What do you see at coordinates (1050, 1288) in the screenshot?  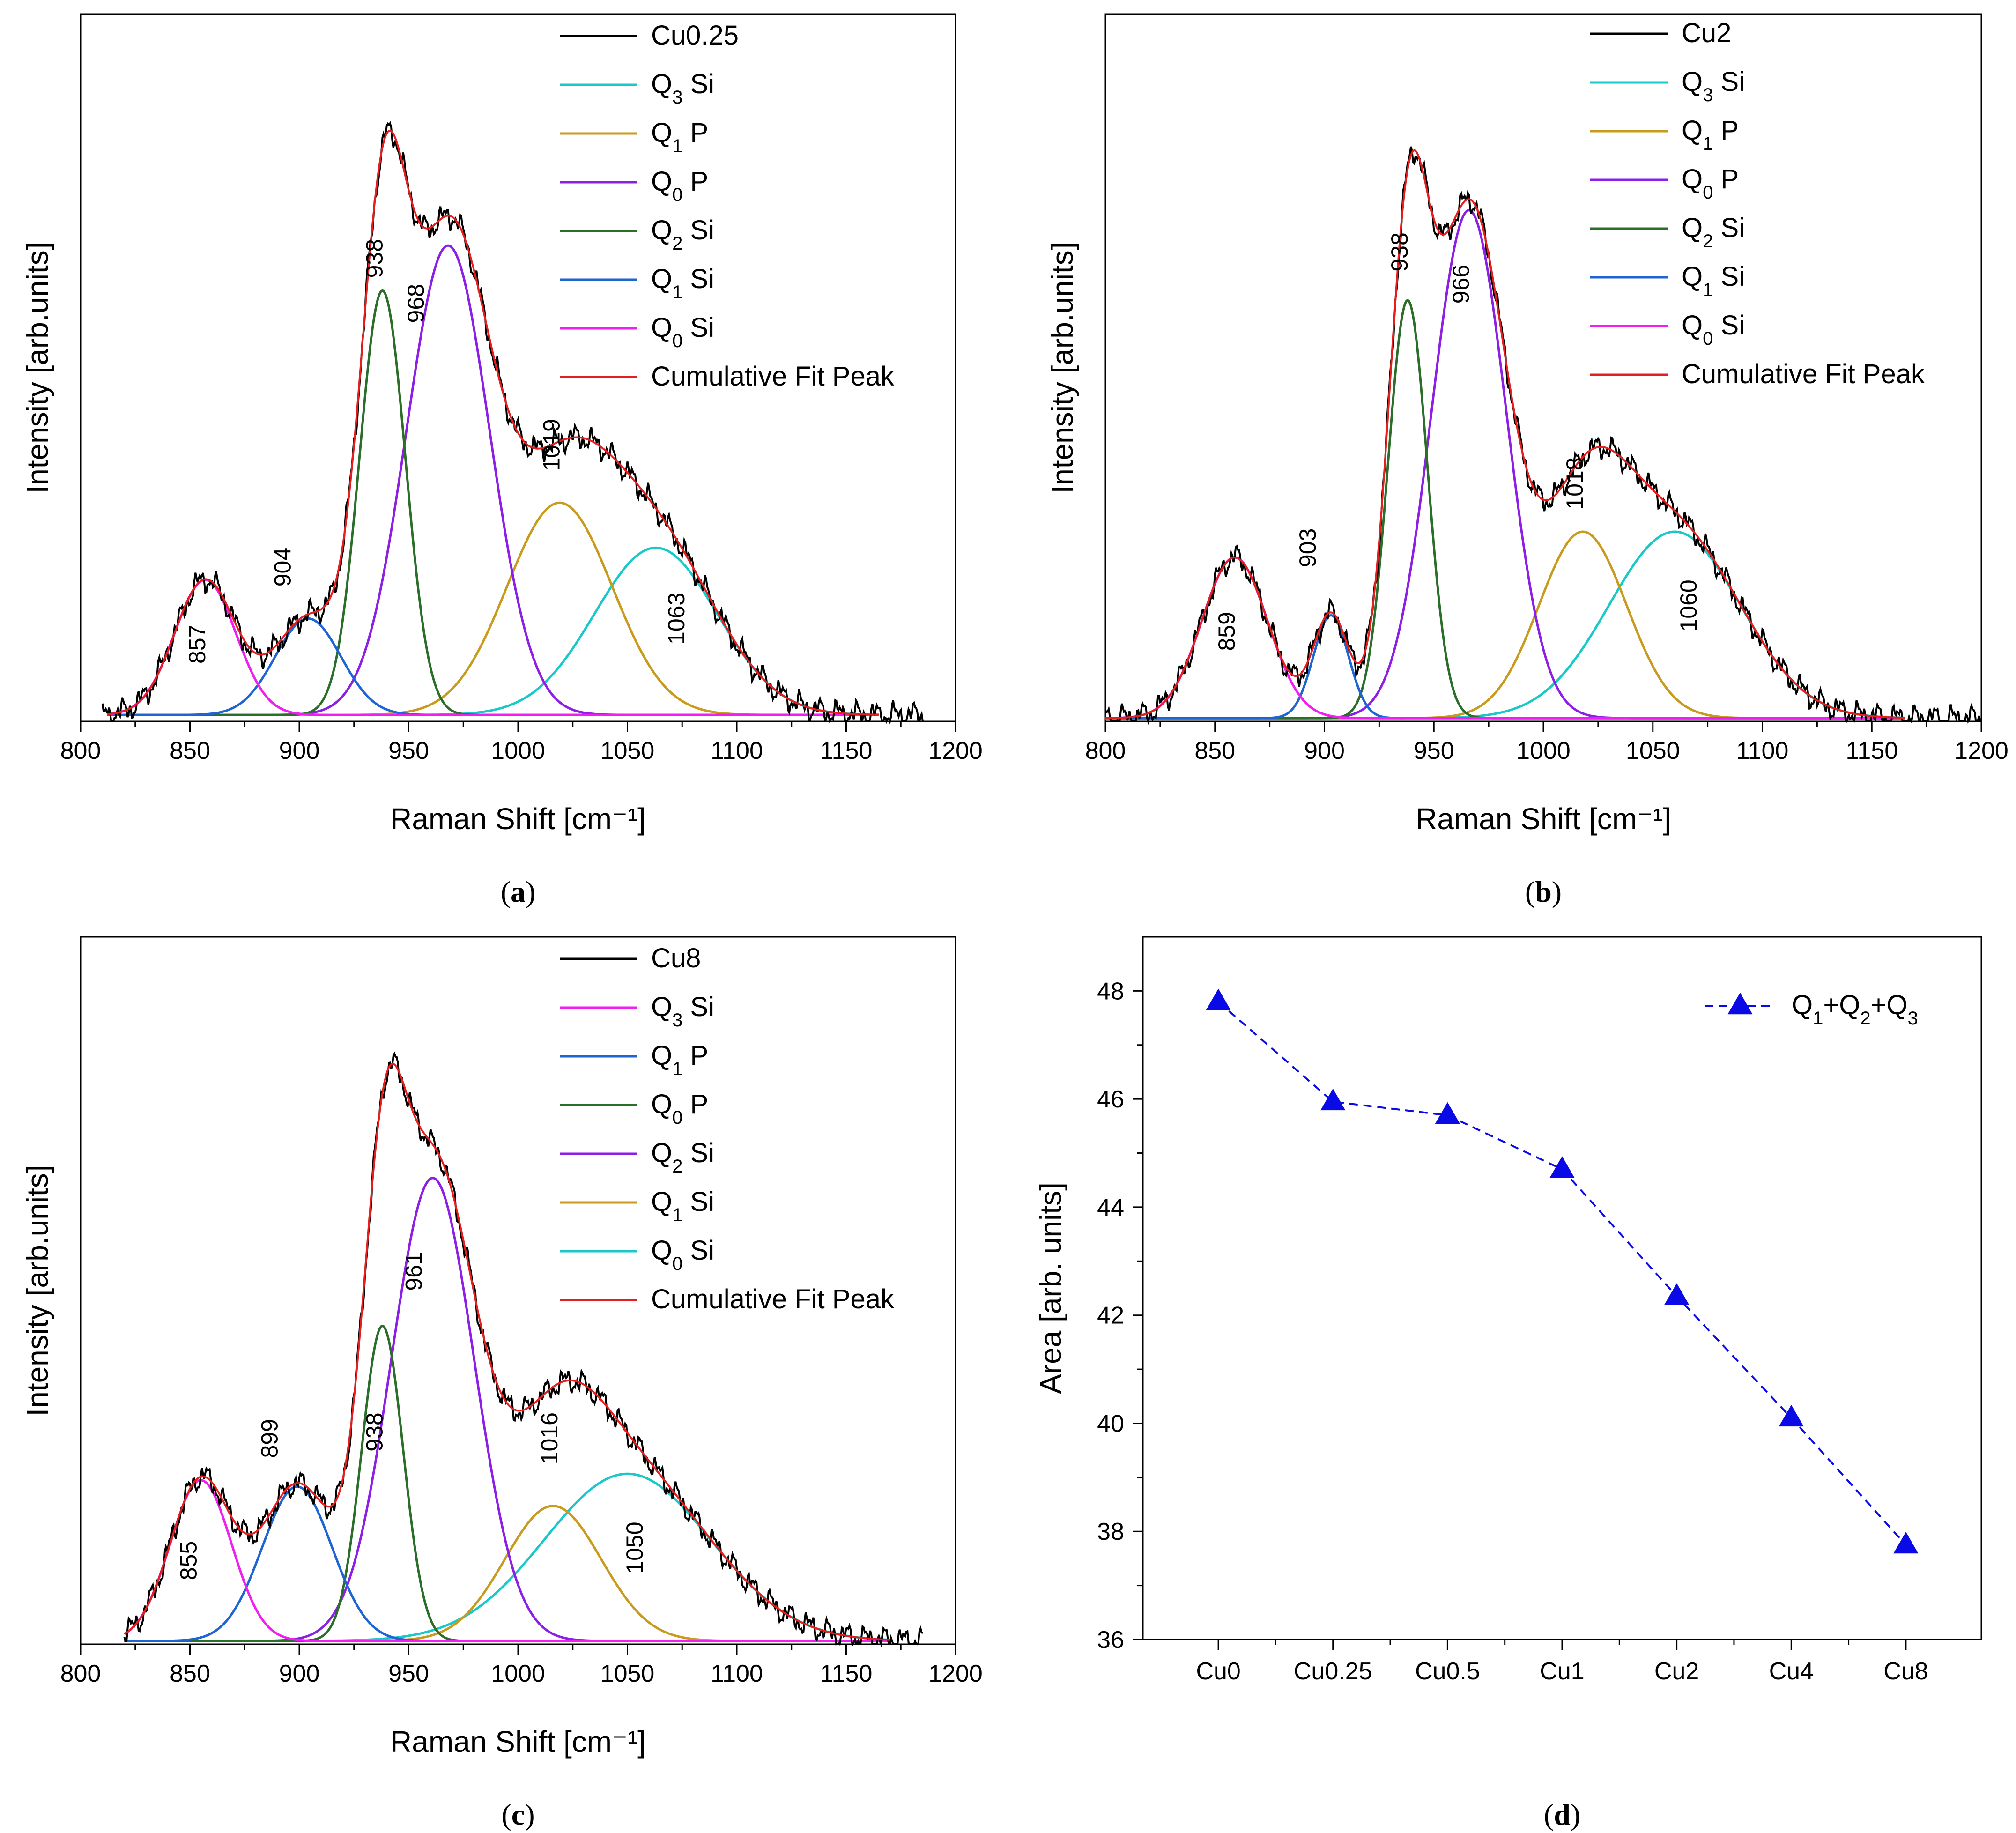 I see `y-axis-title: Area [arb. units]` at bounding box center [1050, 1288].